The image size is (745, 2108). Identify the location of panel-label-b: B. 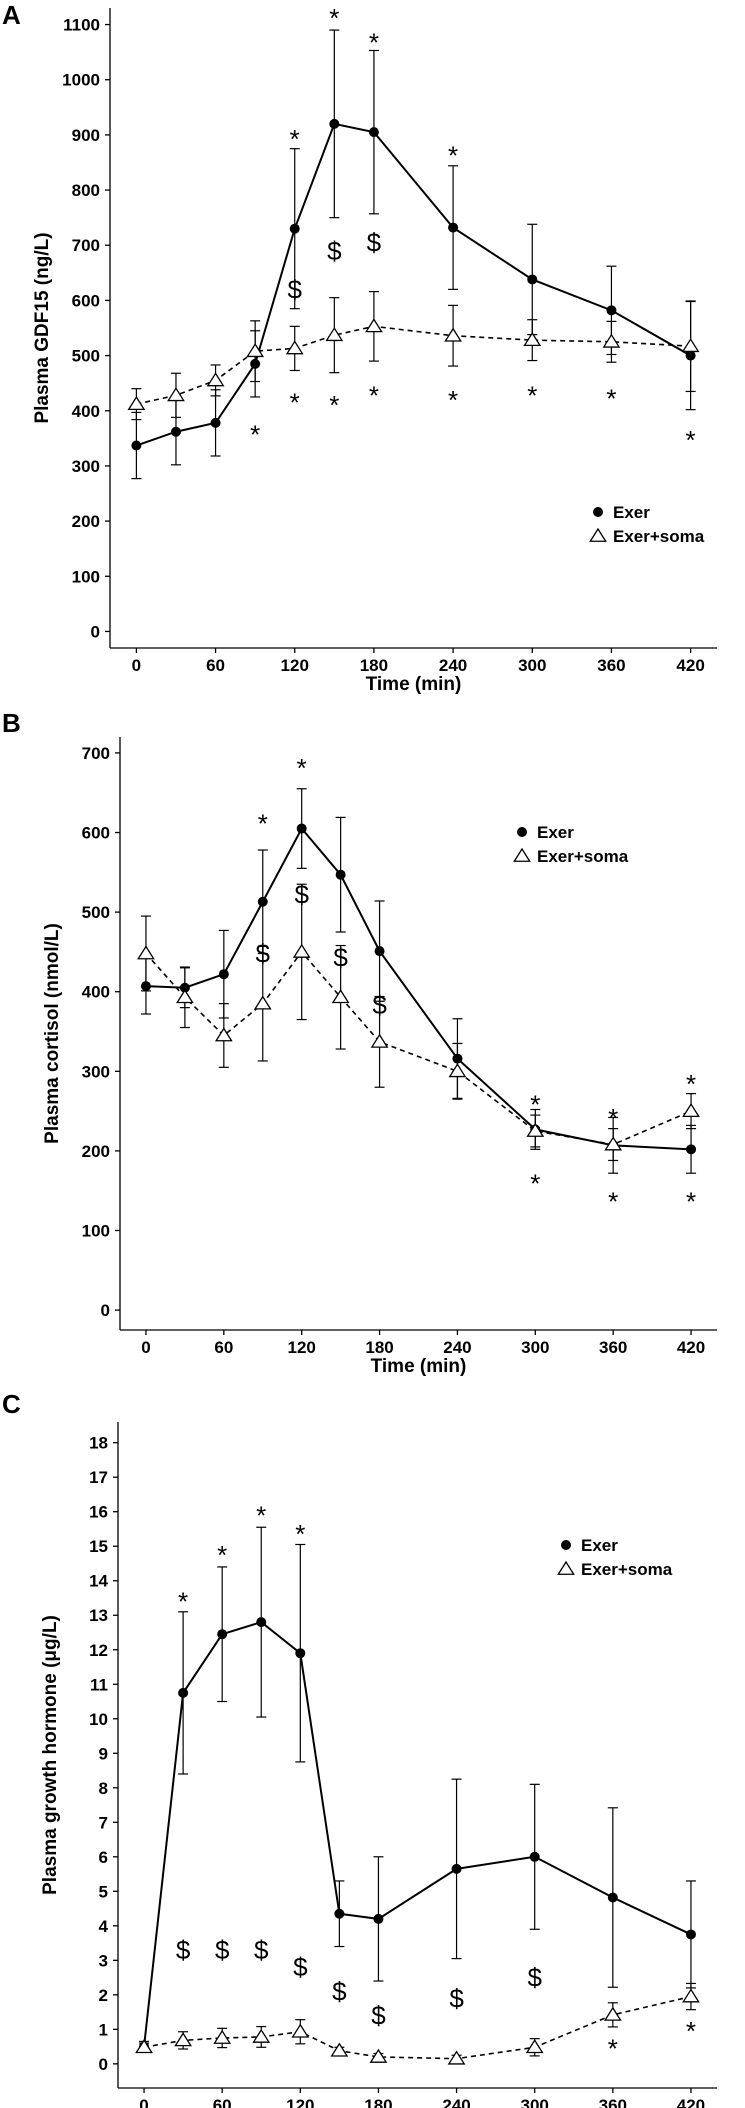
(11, 723).